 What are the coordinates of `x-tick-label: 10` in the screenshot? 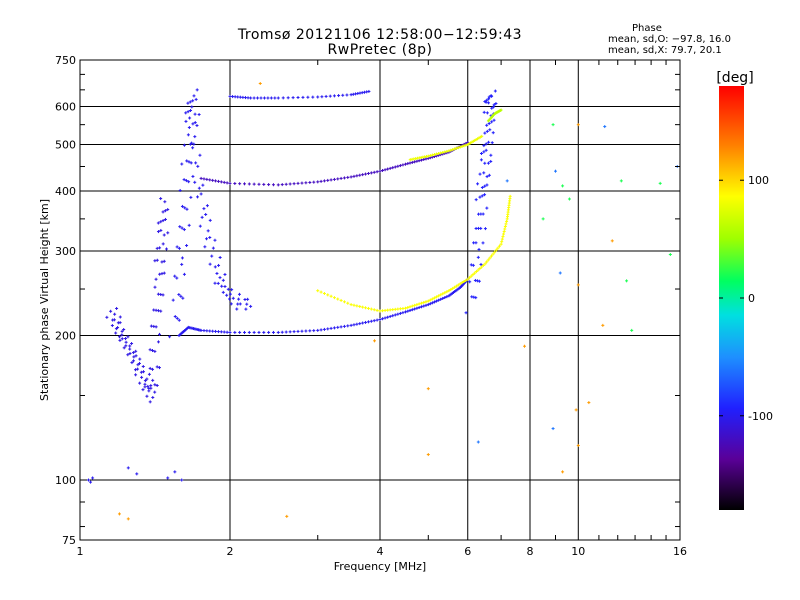 It's located at (578, 551).